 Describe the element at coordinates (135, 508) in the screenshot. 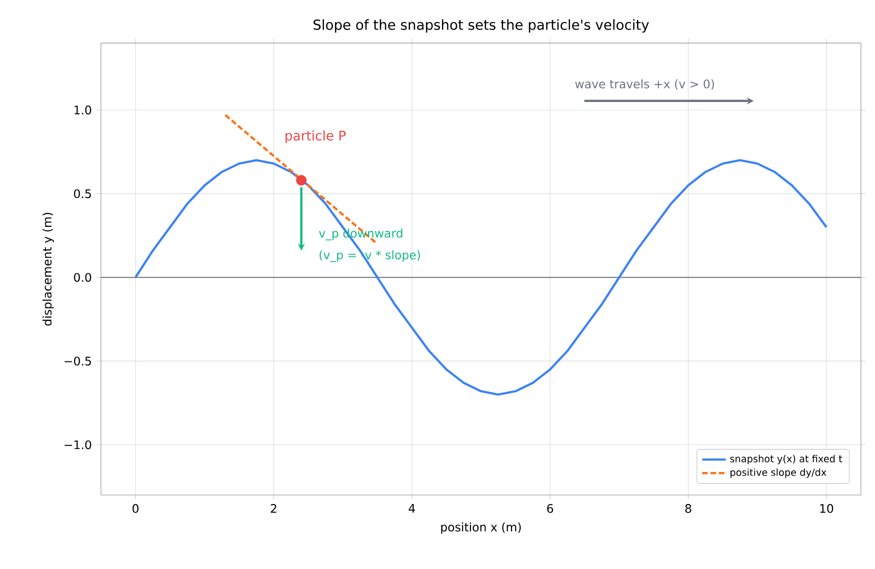

I see `x-tick-label: 0` at that location.